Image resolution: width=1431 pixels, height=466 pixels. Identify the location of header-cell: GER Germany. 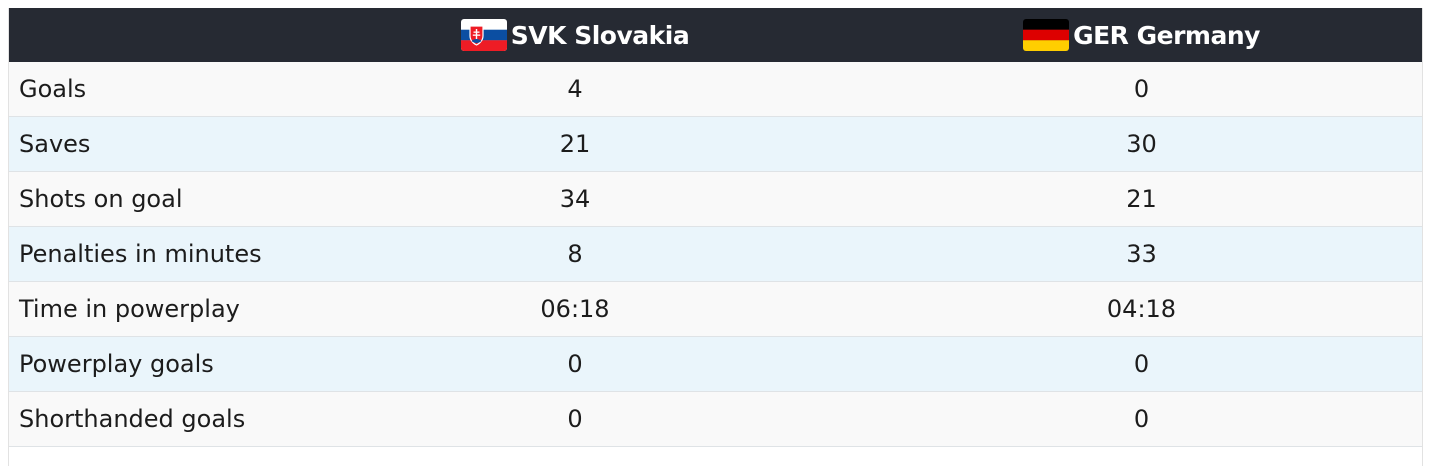
(1141, 35).